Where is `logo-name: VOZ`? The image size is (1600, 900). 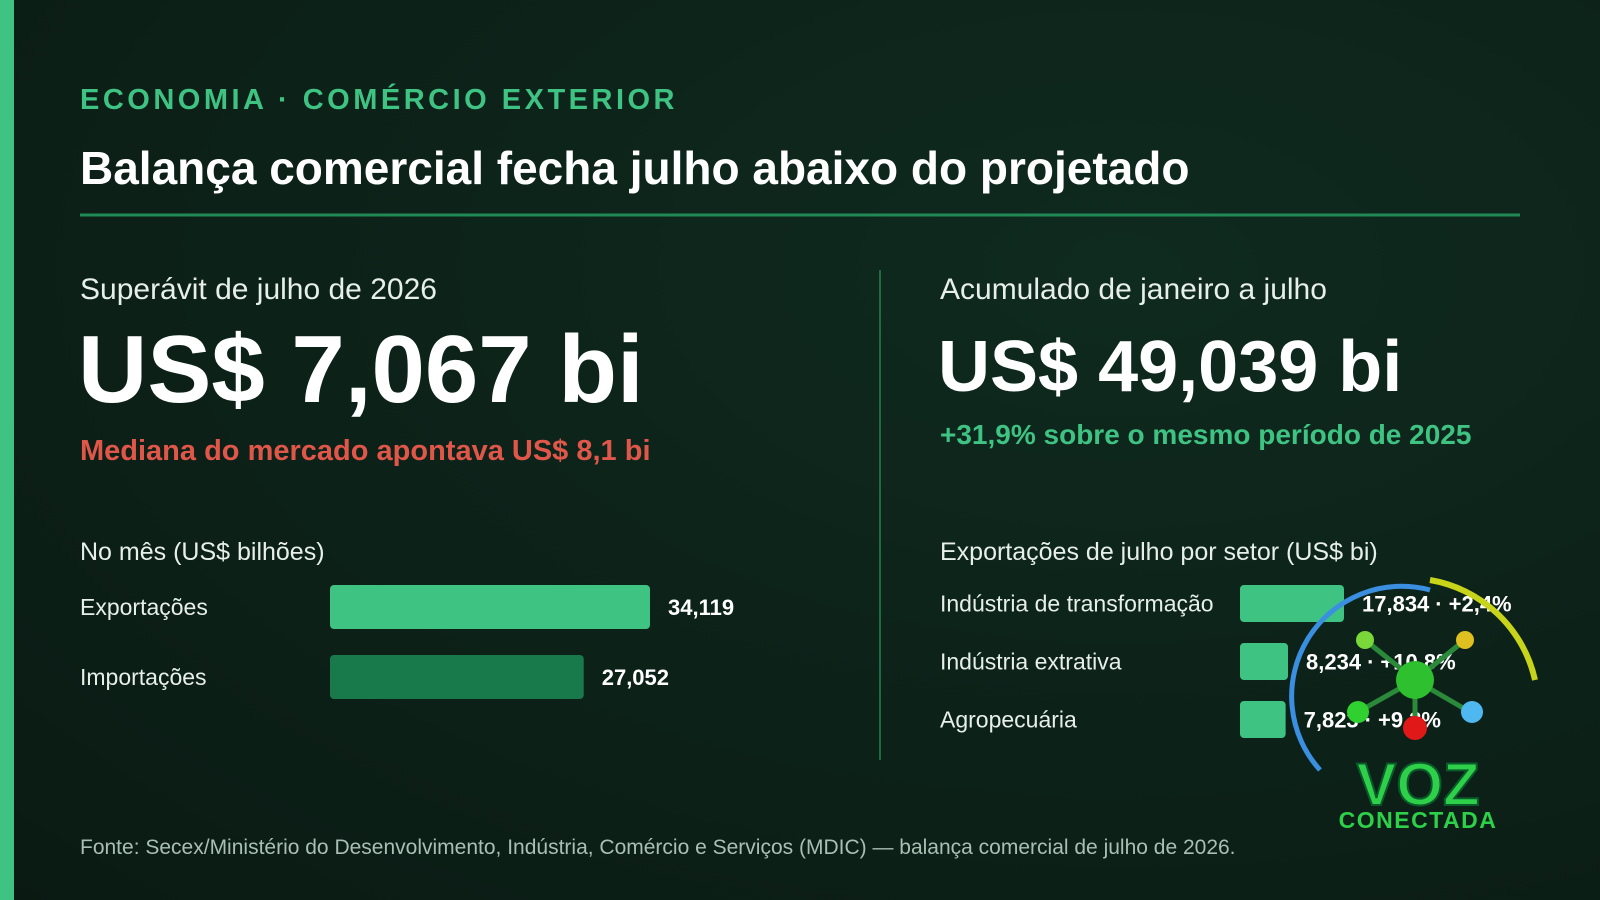 logo-name: VOZ is located at coordinates (1417, 784).